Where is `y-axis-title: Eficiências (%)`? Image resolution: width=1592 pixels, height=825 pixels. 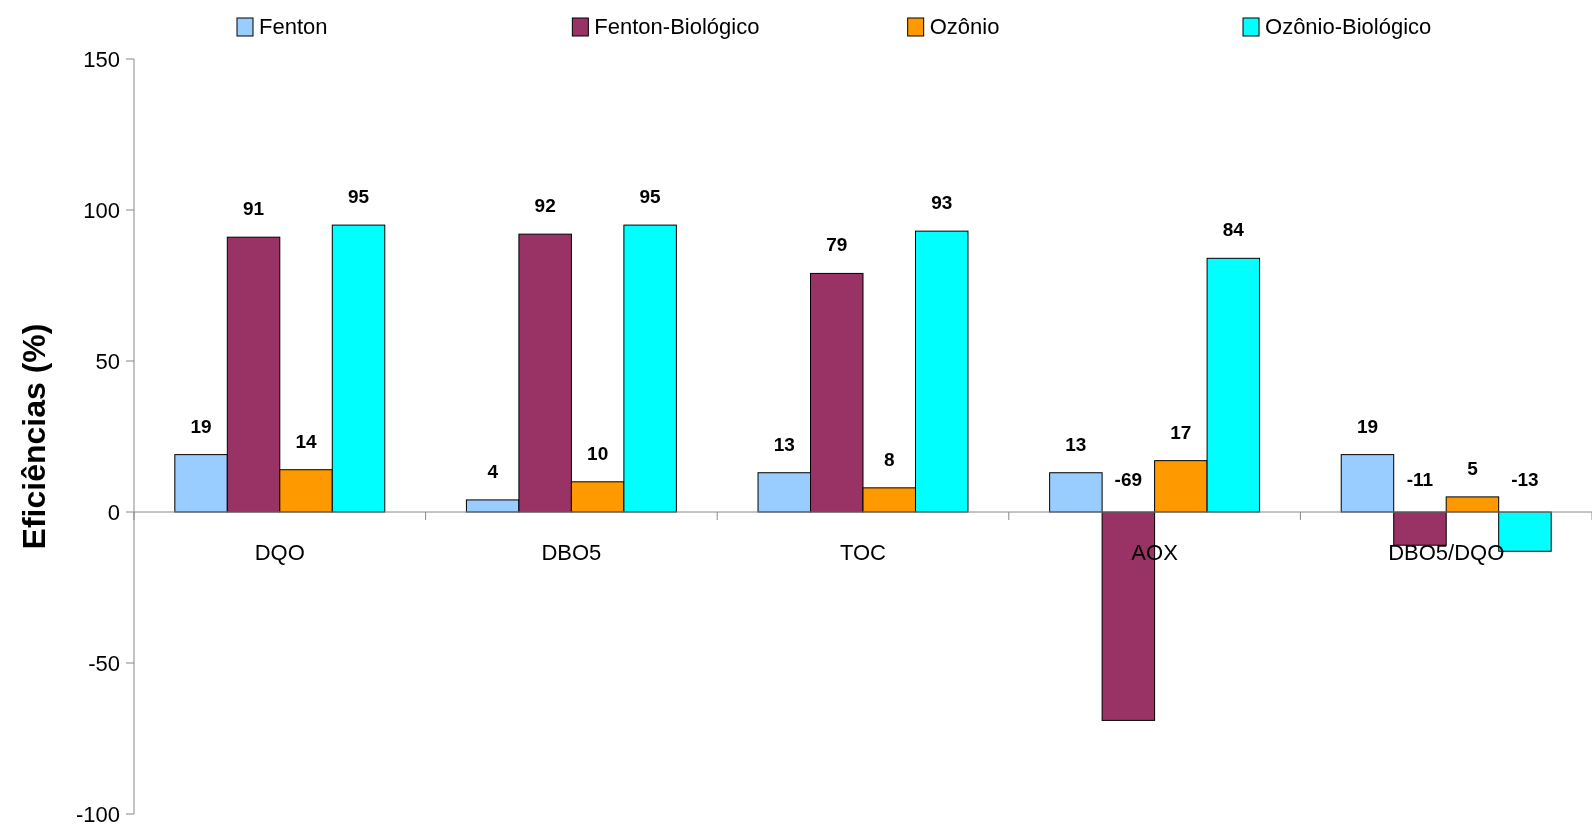 y-axis-title: Eficiências (%) is located at coordinates (34, 436).